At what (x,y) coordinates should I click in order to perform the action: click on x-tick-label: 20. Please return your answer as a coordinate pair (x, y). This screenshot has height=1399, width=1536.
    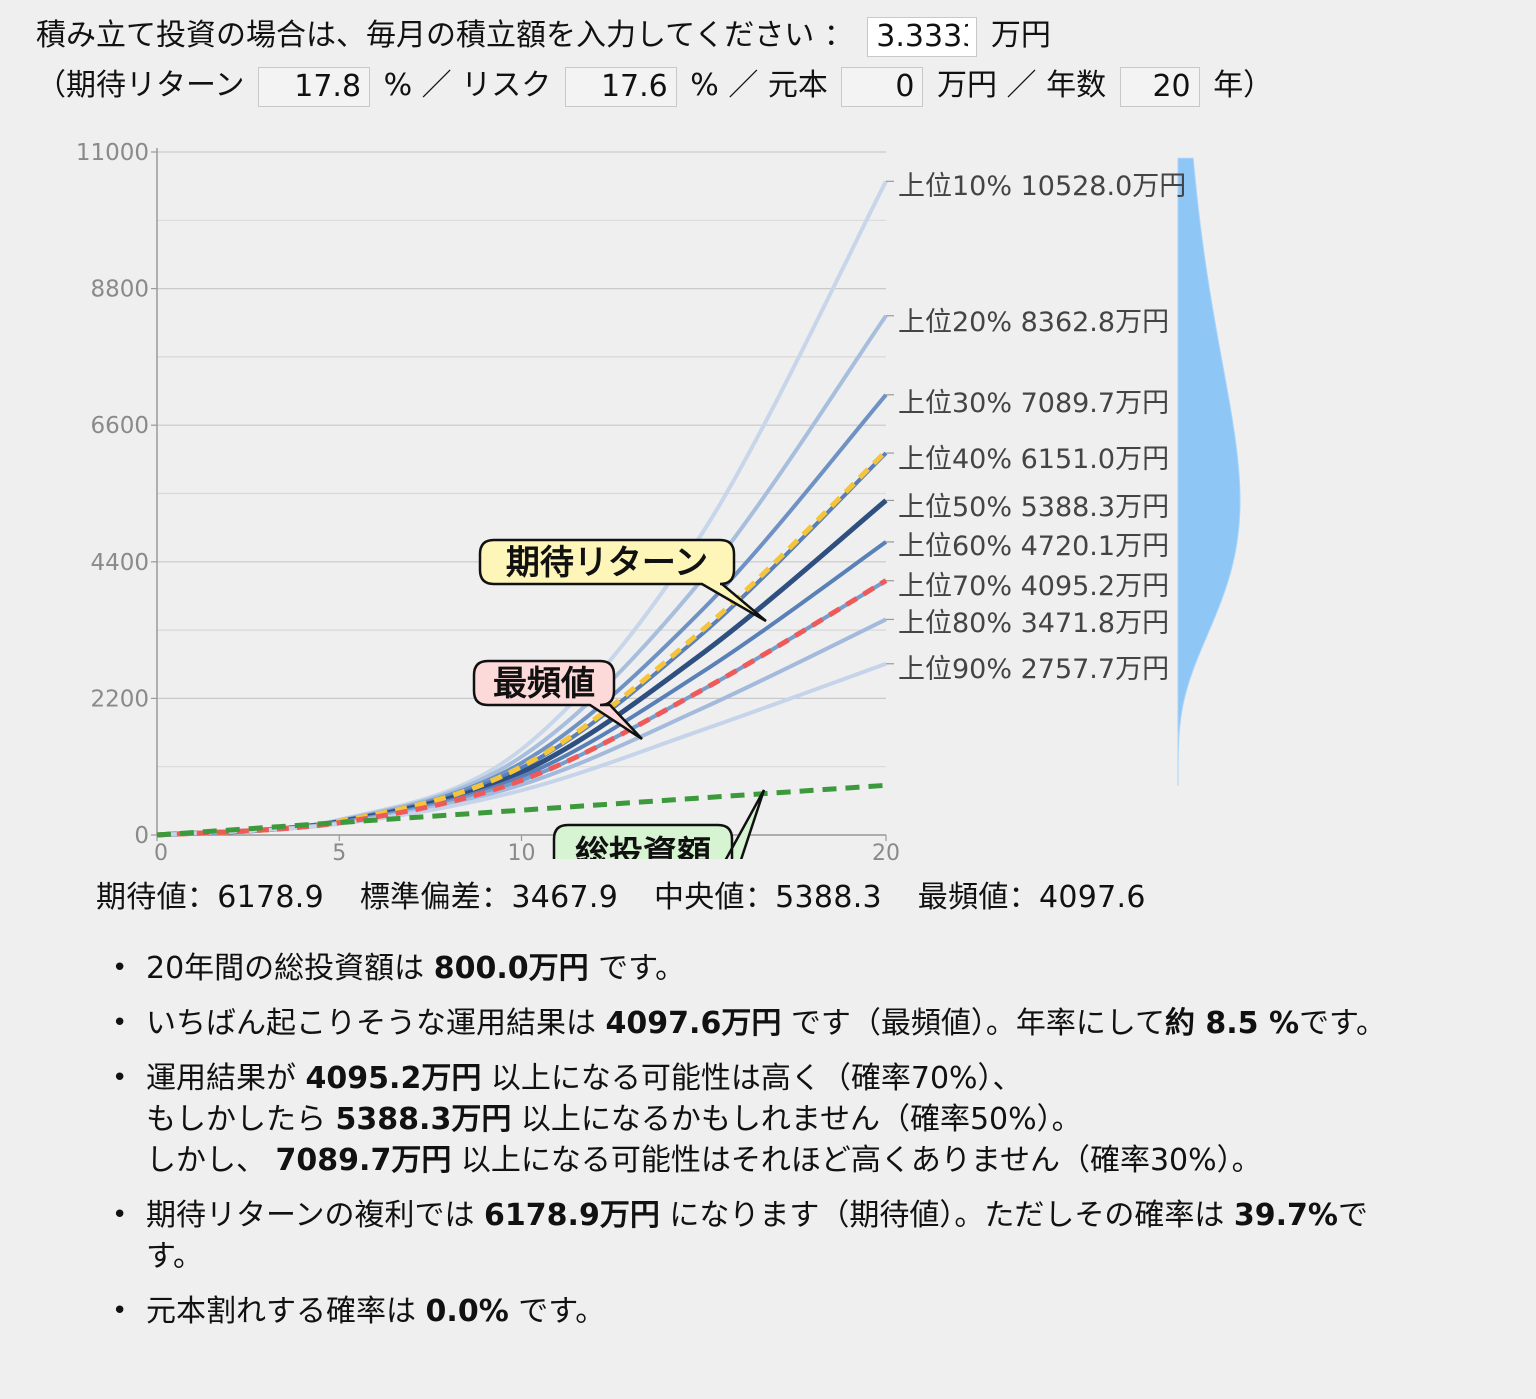
    Looking at the image, I should click on (886, 852).